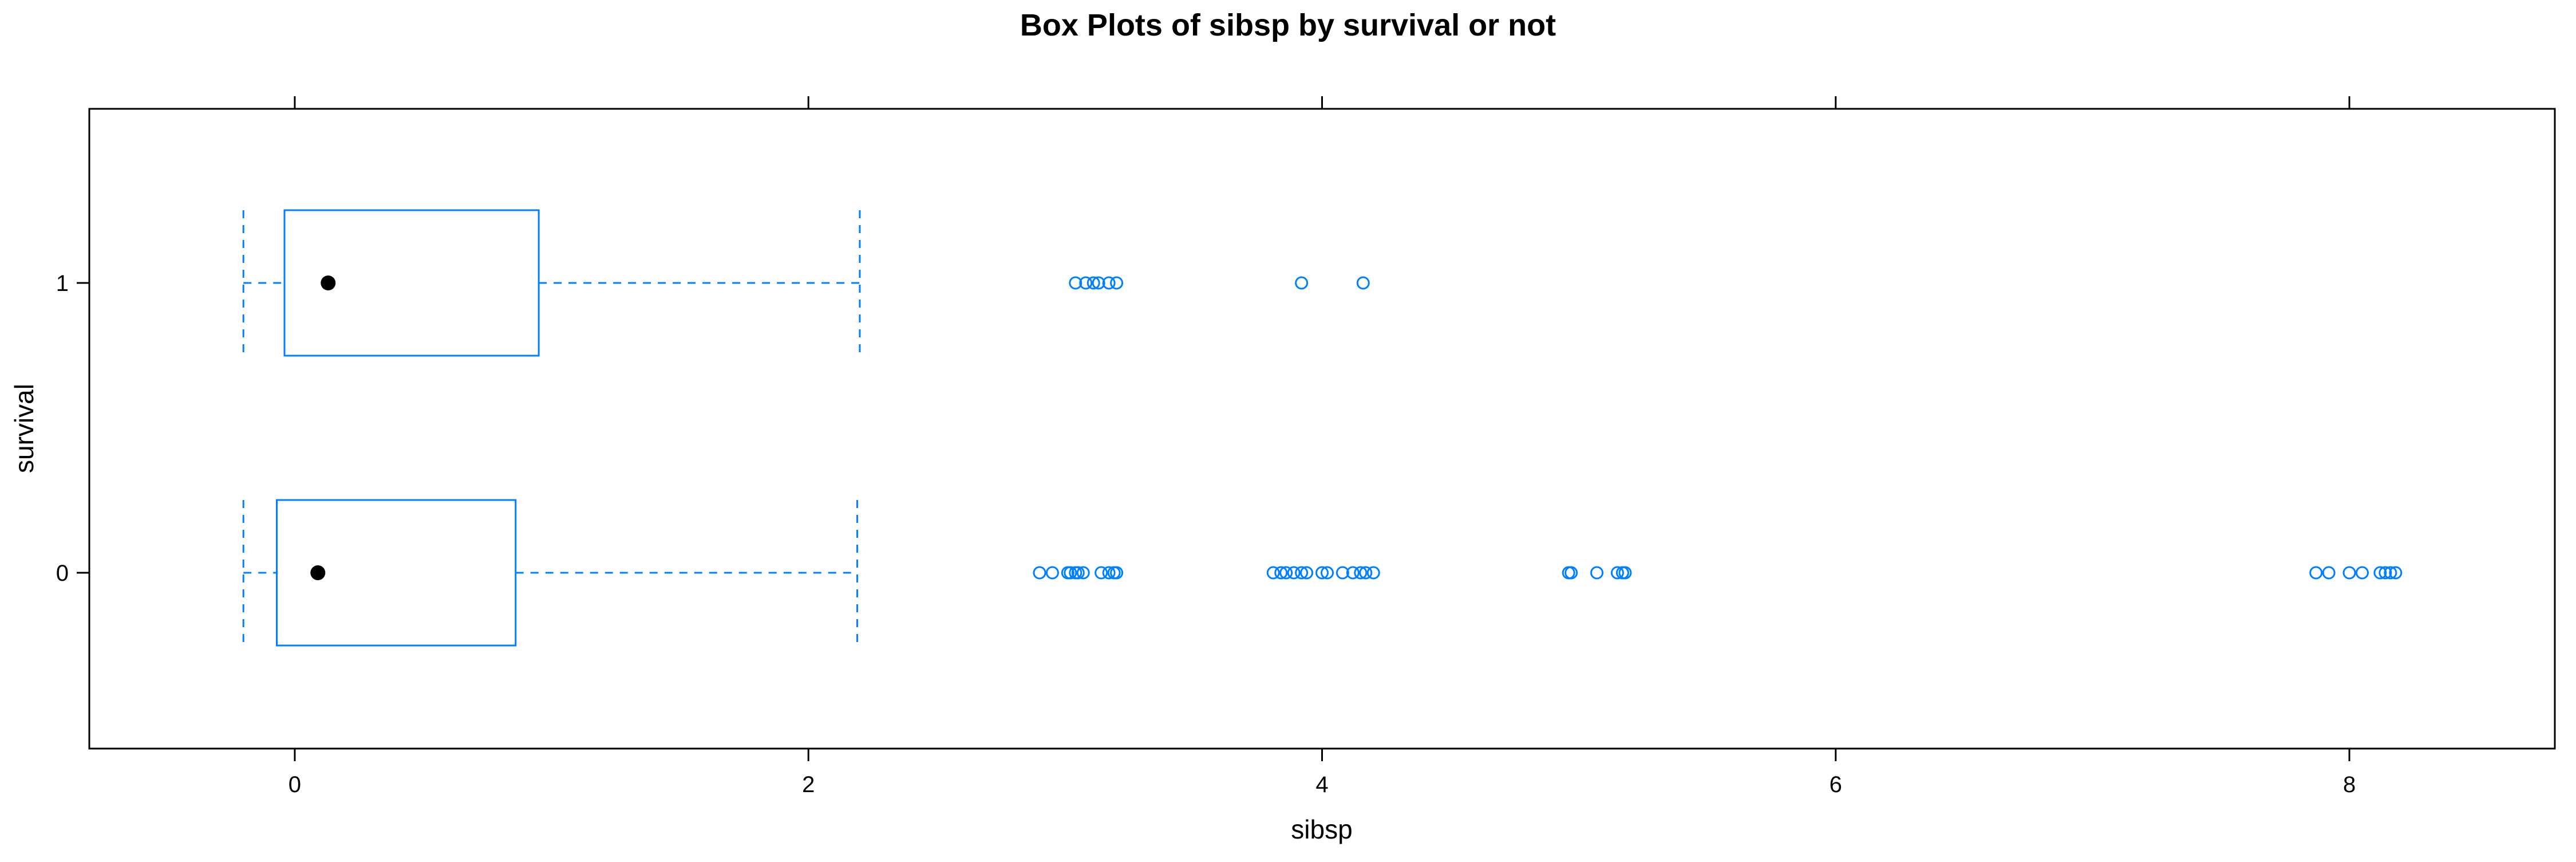 The height and width of the screenshot is (862, 2576). What do you see at coordinates (24, 428) in the screenshot?
I see `y-axis-label: survival` at bounding box center [24, 428].